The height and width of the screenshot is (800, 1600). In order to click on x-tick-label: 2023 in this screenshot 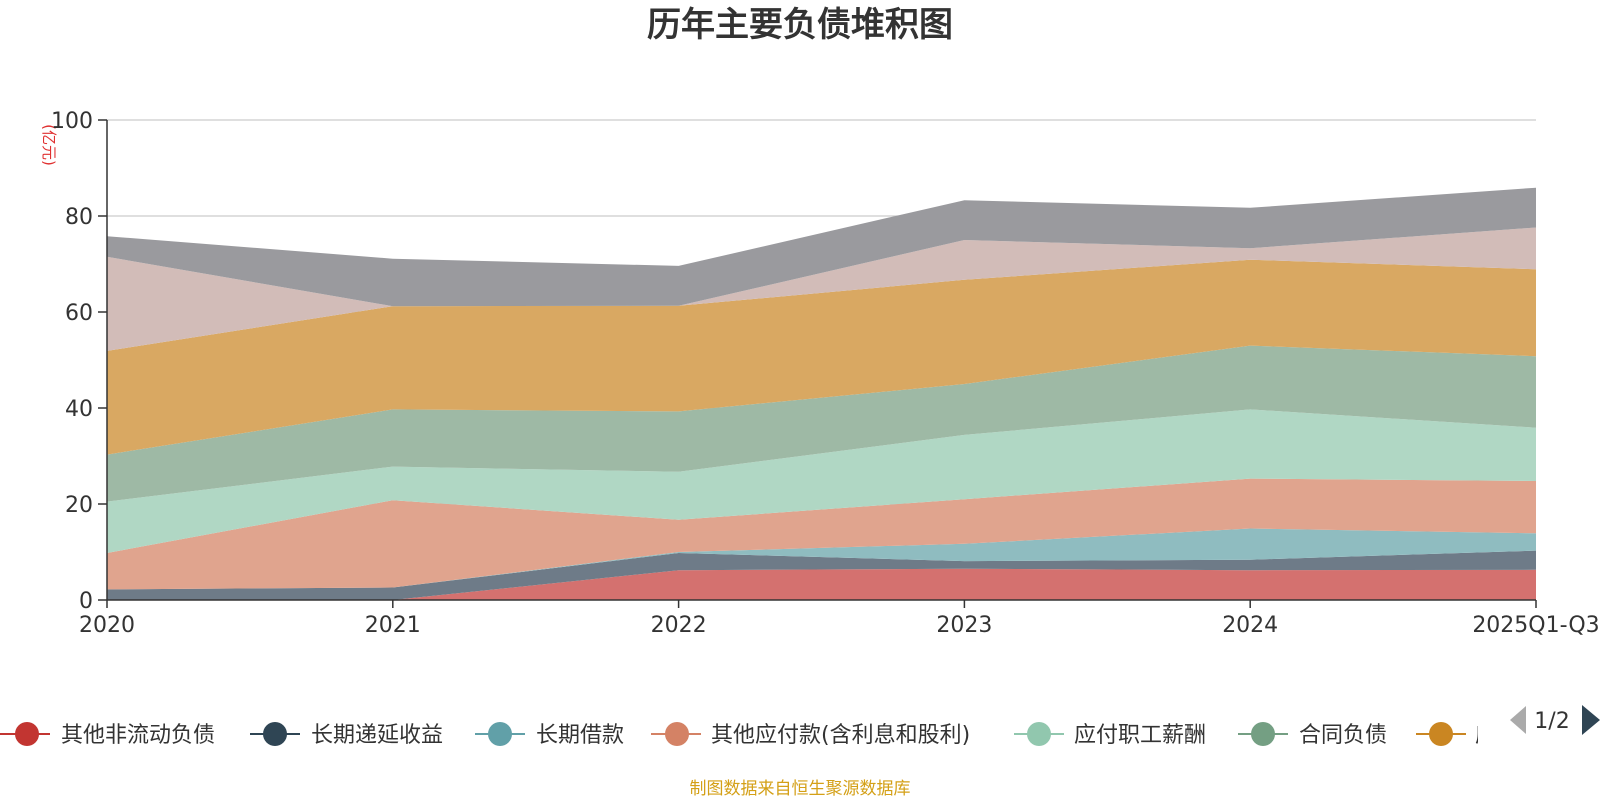, I will do `click(964, 625)`.